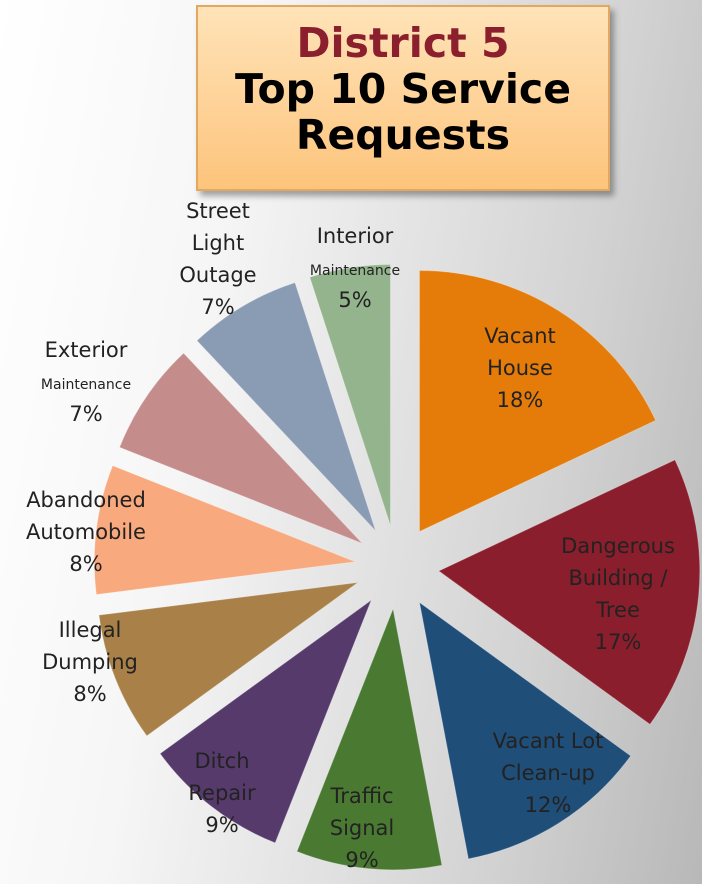 The height and width of the screenshot is (884, 702). I want to click on slice-label-abandoned-automobile: Abandoned Automobile 8%, so click(86, 532).